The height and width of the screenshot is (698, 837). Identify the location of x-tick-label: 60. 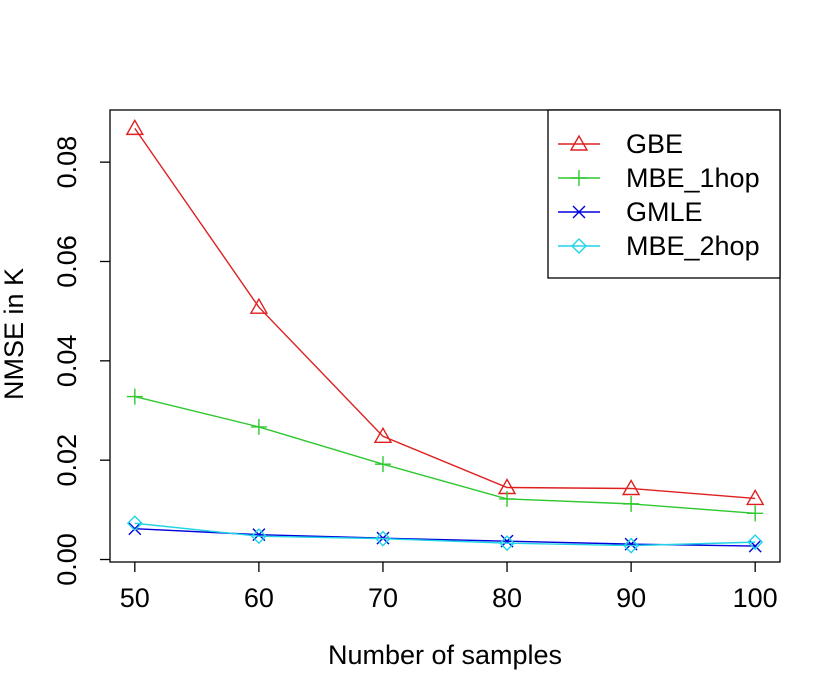
(259, 598).